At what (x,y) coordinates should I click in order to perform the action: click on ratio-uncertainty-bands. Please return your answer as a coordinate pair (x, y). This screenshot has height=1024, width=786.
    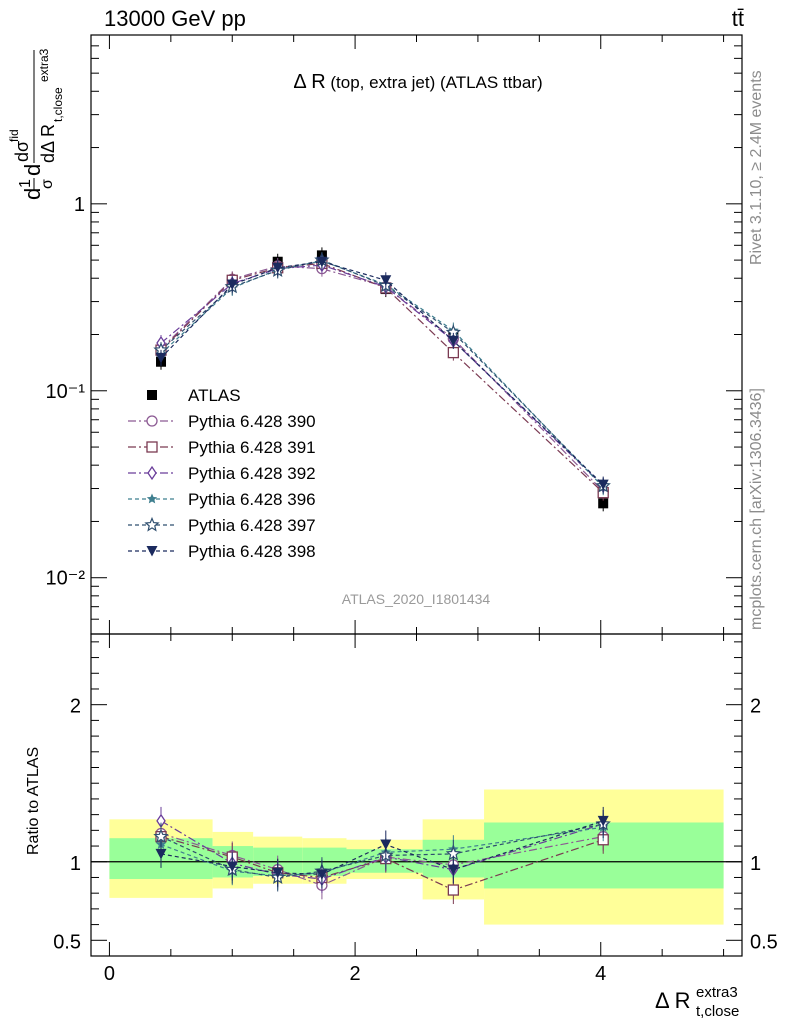
    Looking at the image, I should click on (416, 857).